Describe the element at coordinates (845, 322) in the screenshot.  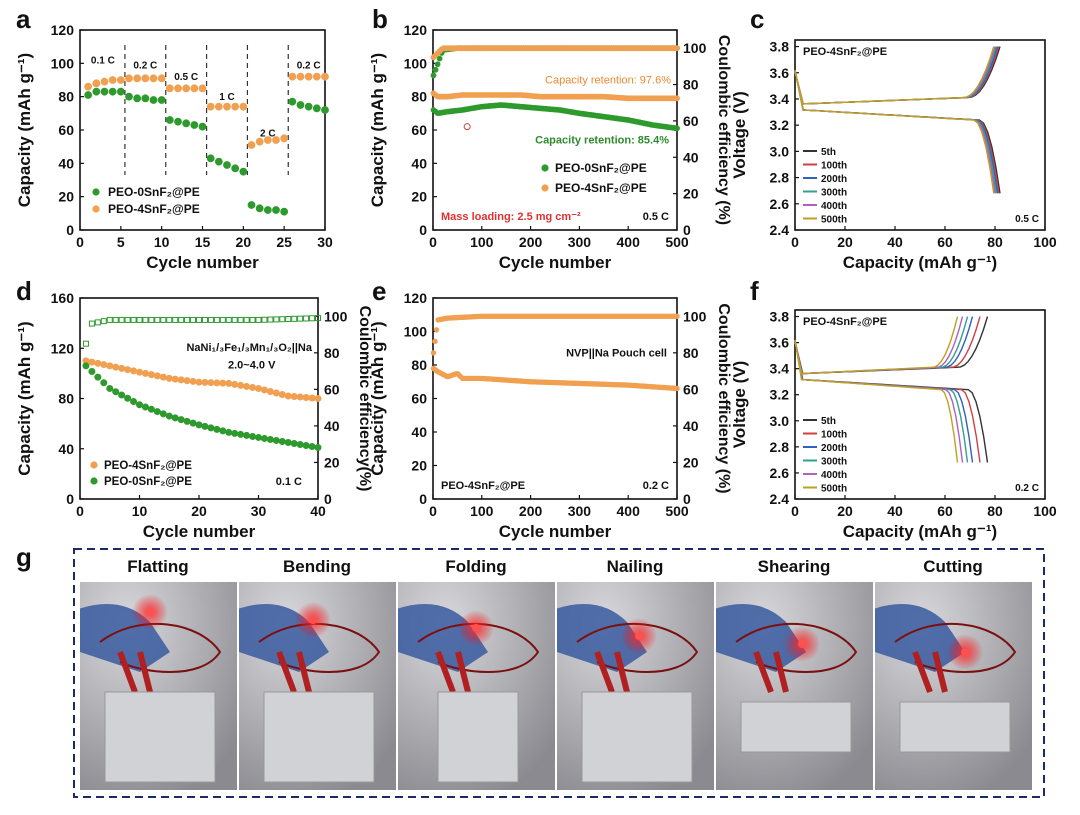
I see `panel-title: PEO-4SnF₂@PE` at that location.